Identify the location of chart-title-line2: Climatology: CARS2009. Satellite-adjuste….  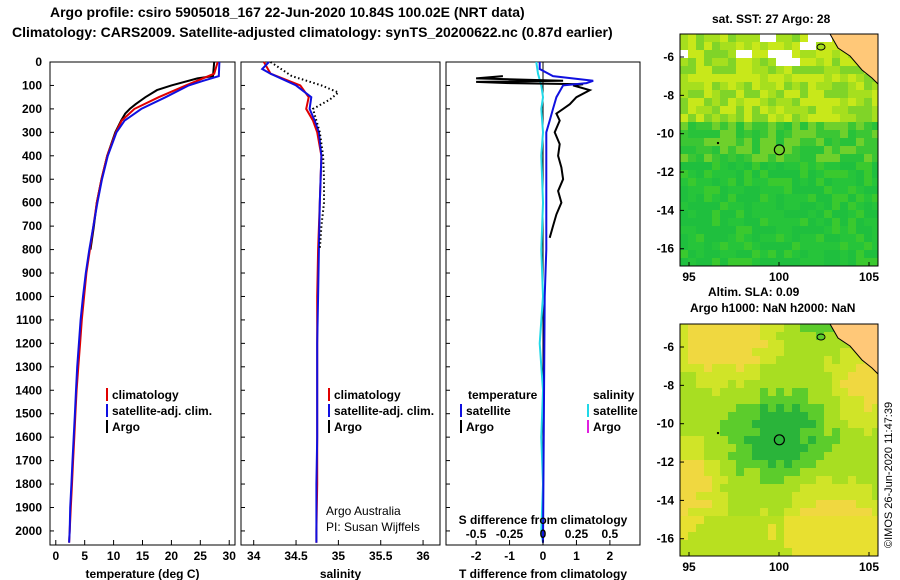
(312, 32).